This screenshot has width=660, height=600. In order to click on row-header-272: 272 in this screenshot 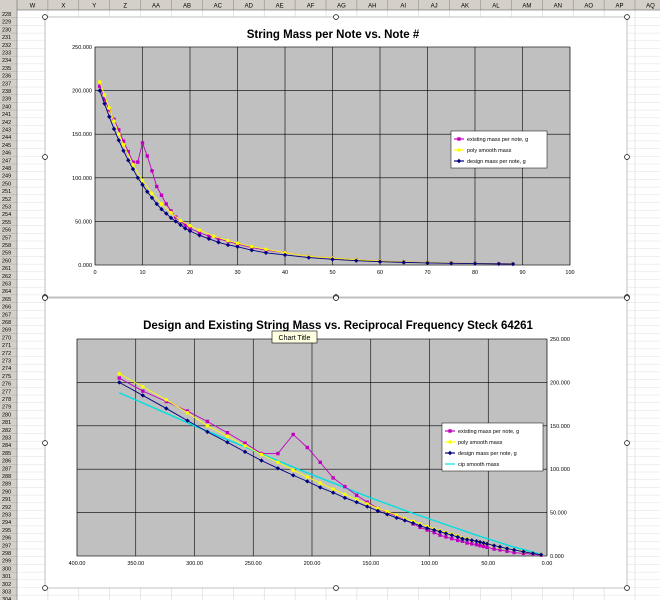, I will do `click(6, 354)`.